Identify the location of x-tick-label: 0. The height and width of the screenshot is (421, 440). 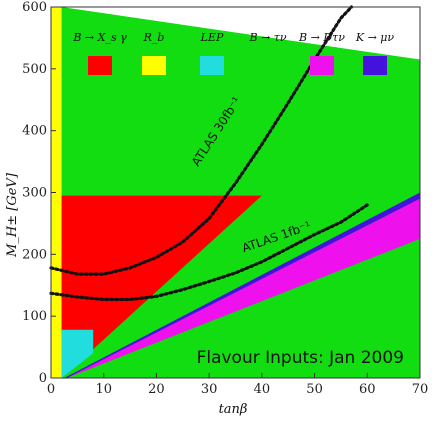
(51, 389).